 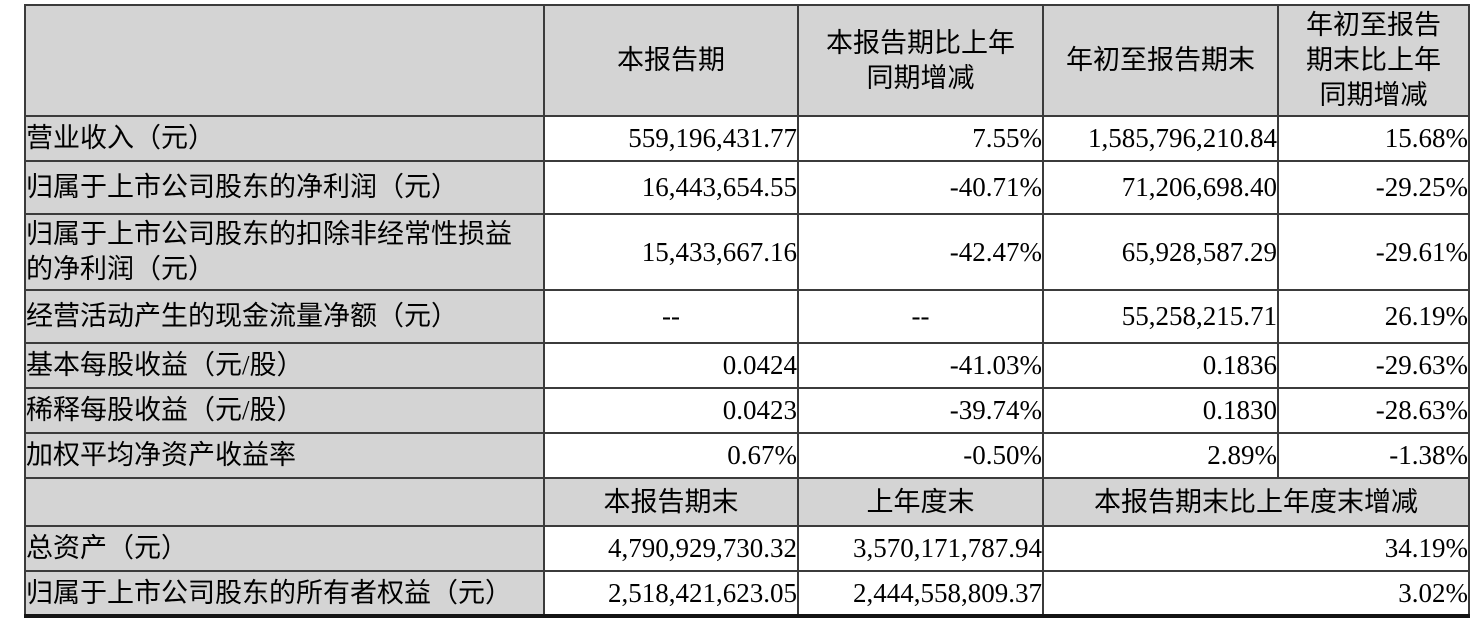 What do you see at coordinates (1373, 365) in the screenshot?
I see `value-ytd-change: -29.63%` at bounding box center [1373, 365].